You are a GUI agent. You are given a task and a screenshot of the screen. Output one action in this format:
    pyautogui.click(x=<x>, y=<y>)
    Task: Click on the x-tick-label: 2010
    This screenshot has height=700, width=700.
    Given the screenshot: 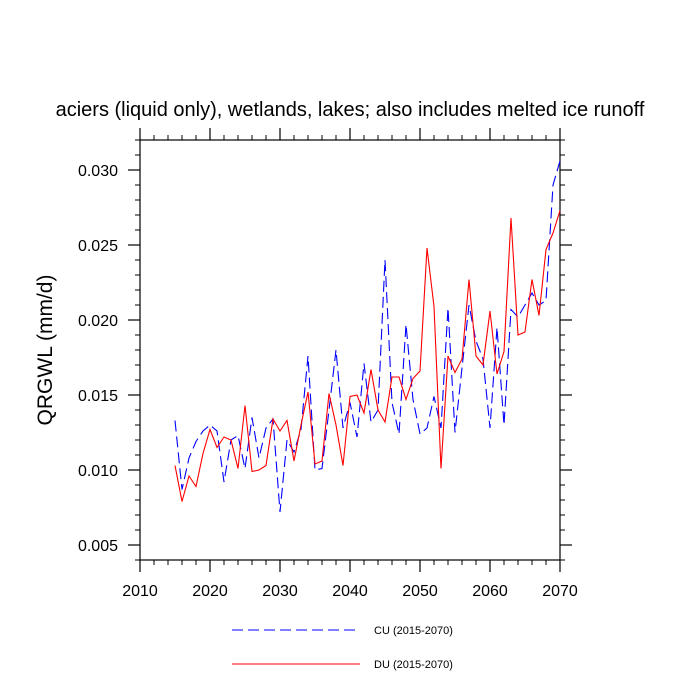 What is the action you would take?
    pyautogui.click(x=140, y=591)
    